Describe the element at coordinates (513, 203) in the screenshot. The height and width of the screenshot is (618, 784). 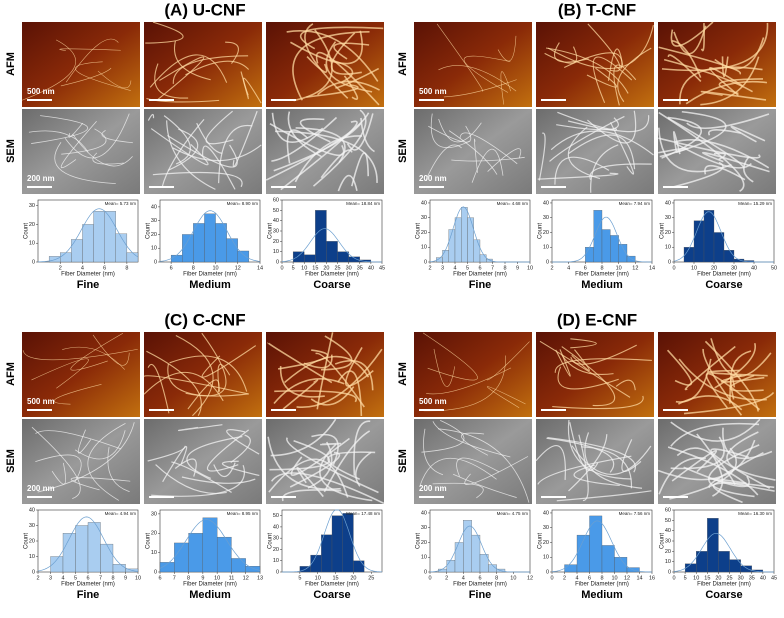
I see `mean-label: Mean= 4.68 nm` at that location.